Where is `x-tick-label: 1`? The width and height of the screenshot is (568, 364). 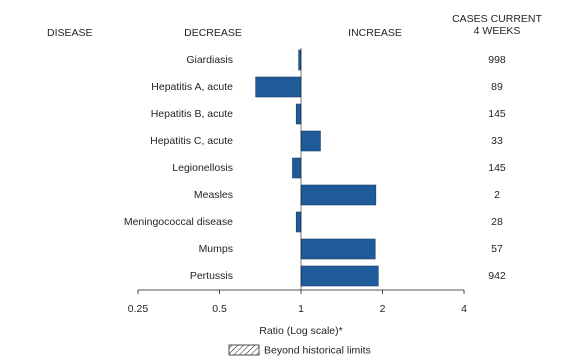
x-tick-label: 1 is located at coordinates (301, 309).